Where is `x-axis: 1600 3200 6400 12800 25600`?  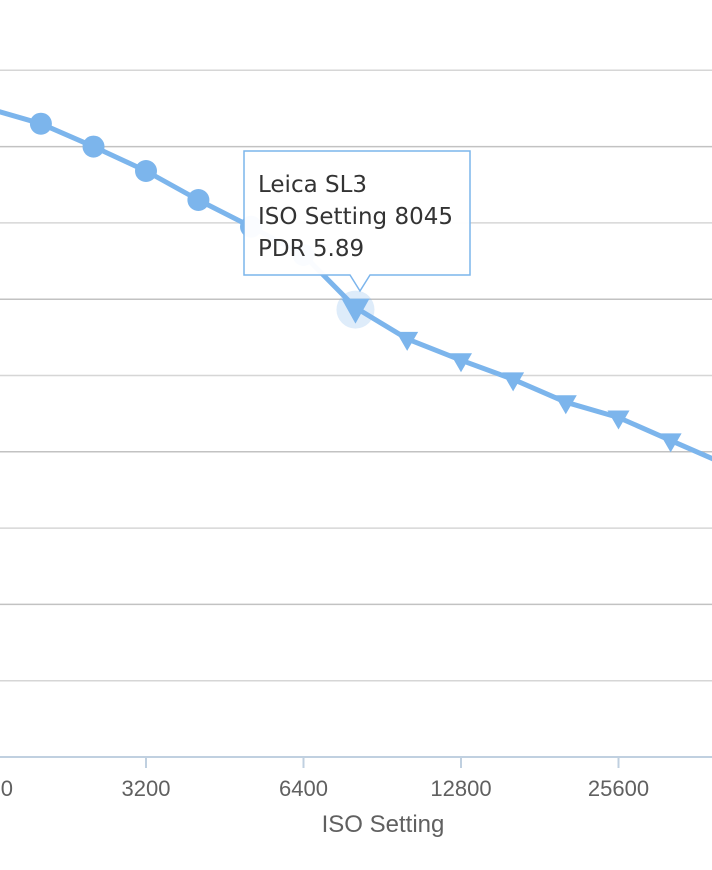
x-axis: 1600 3200 6400 12800 25600 is located at coordinates (356, 778).